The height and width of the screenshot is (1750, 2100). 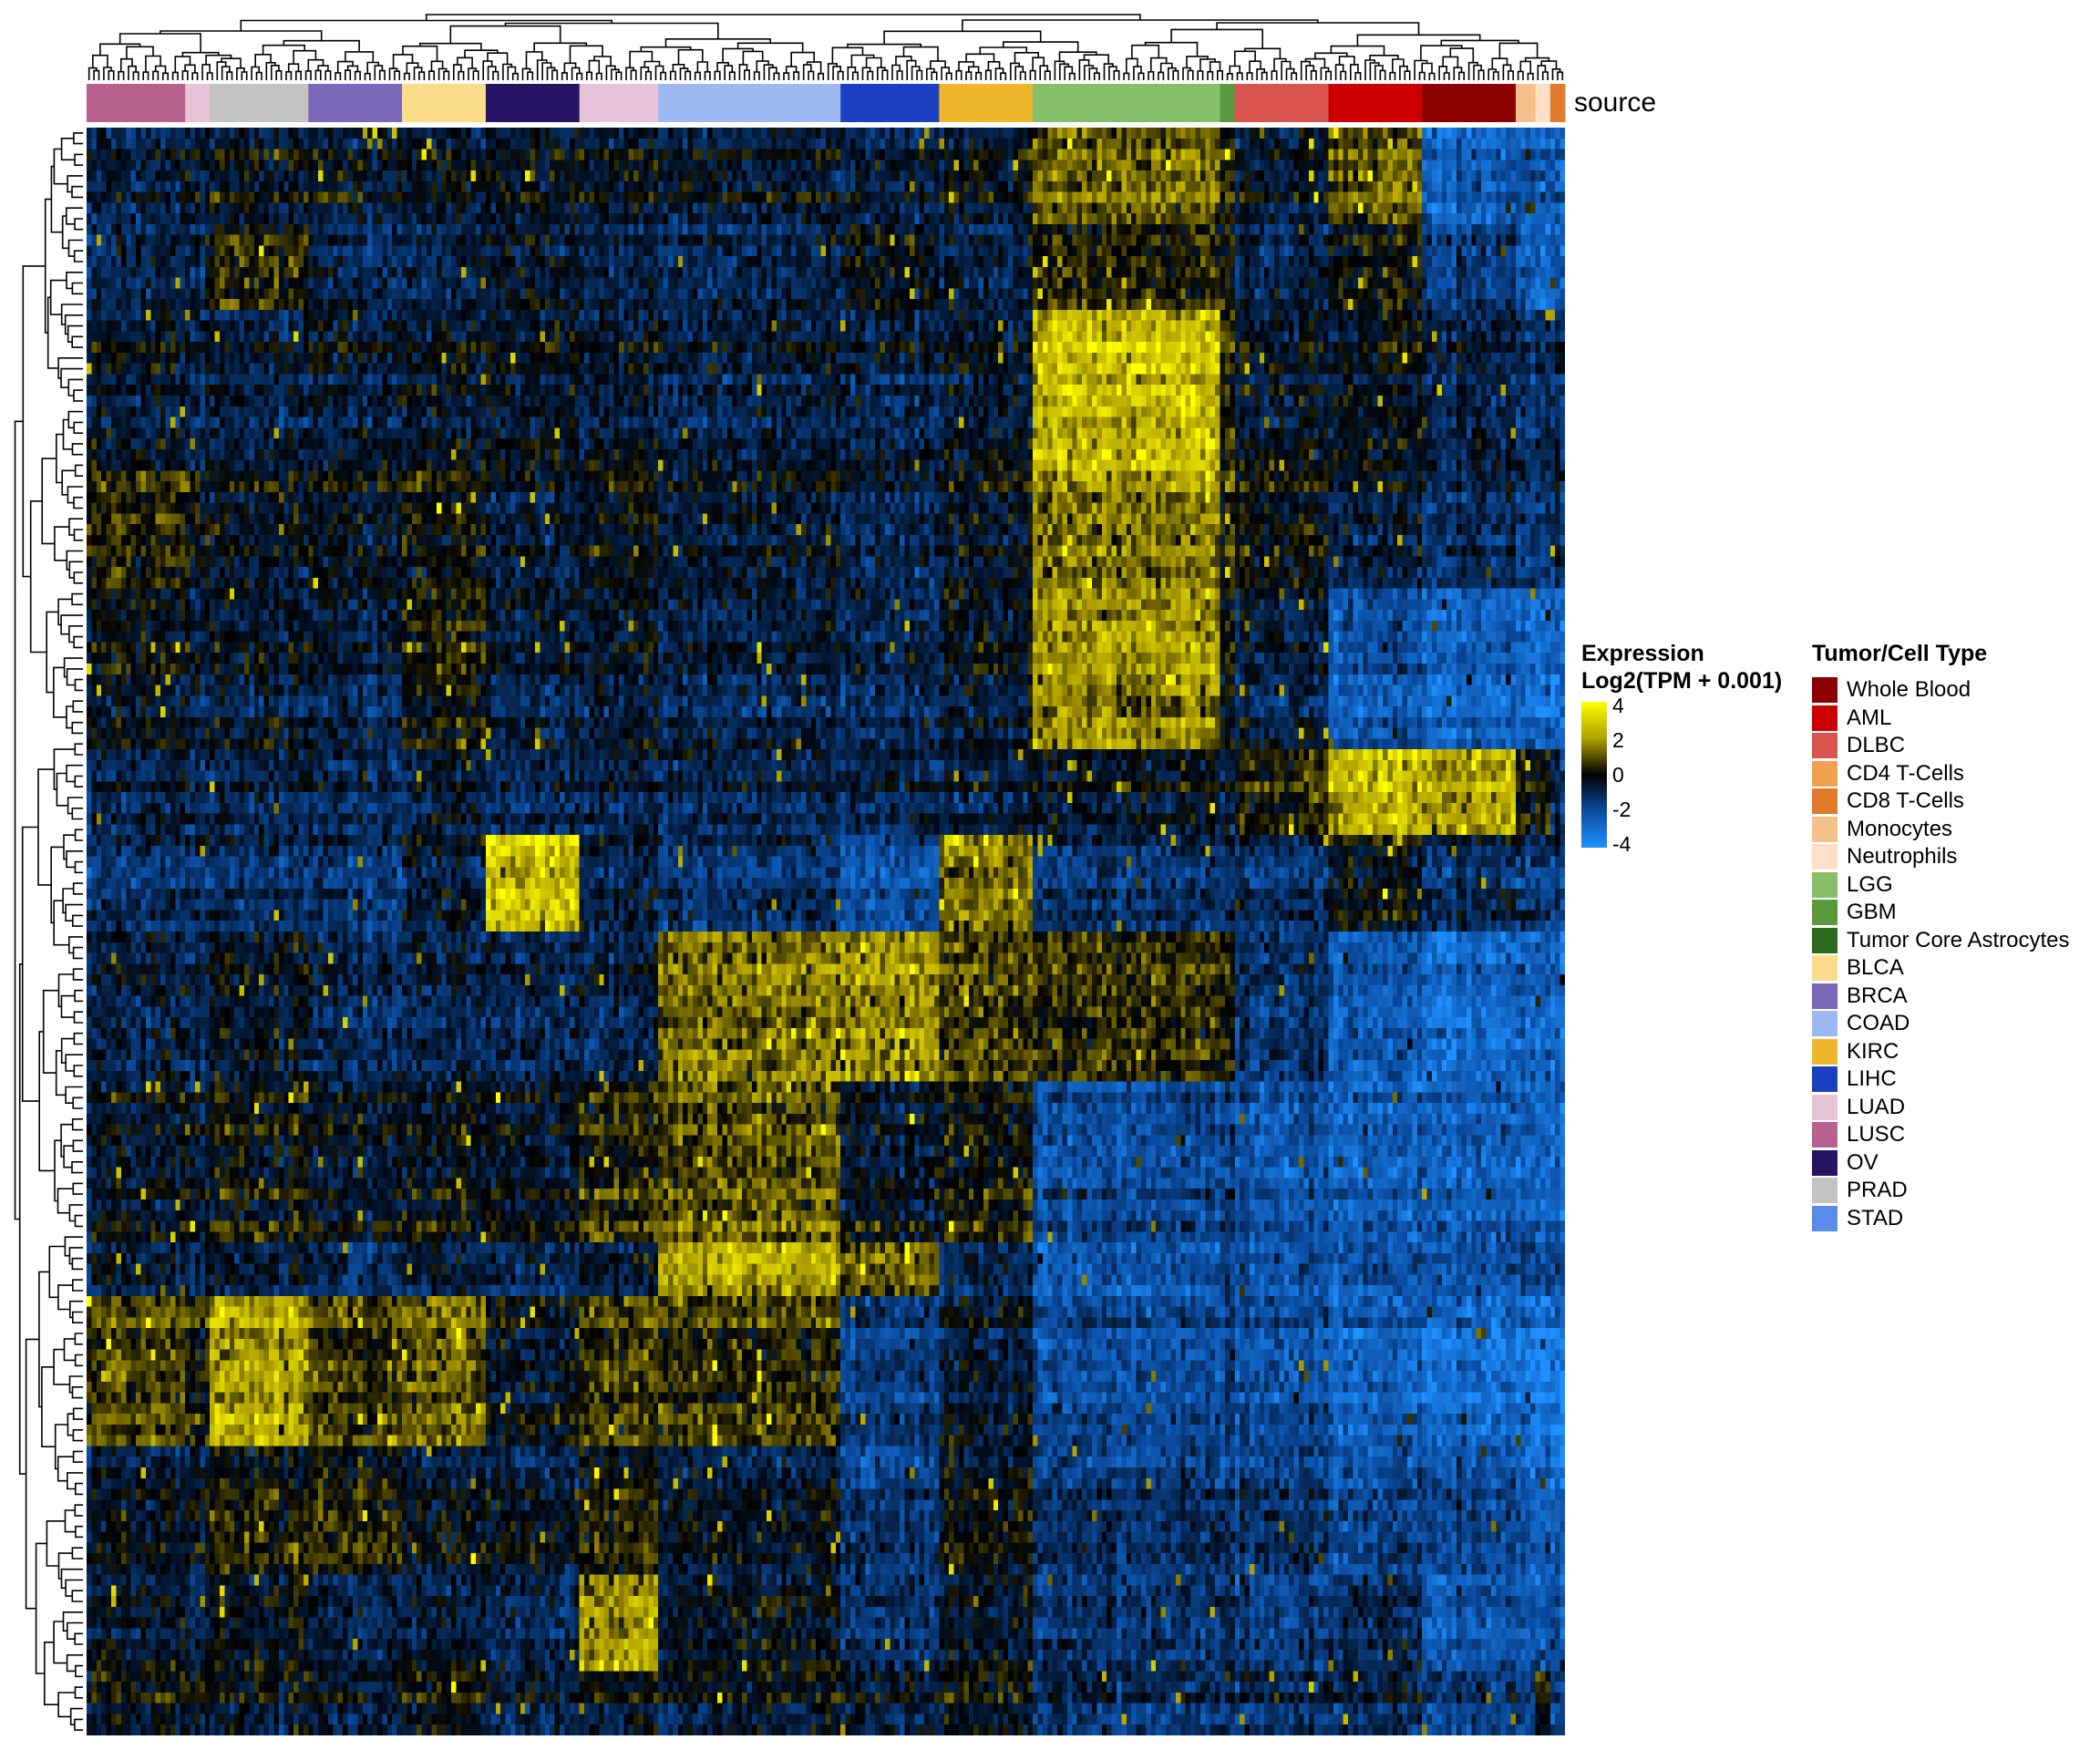 What do you see at coordinates (1902, 857) in the screenshot?
I see `type-legend-label: Neutrophils` at bounding box center [1902, 857].